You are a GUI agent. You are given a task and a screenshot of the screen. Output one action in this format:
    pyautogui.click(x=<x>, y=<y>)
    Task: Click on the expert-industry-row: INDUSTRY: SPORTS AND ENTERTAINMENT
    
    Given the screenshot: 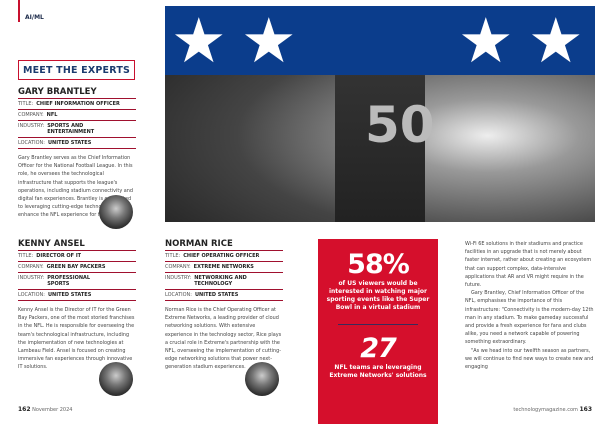 What is the action you would take?
    pyautogui.click(x=77, y=129)
    